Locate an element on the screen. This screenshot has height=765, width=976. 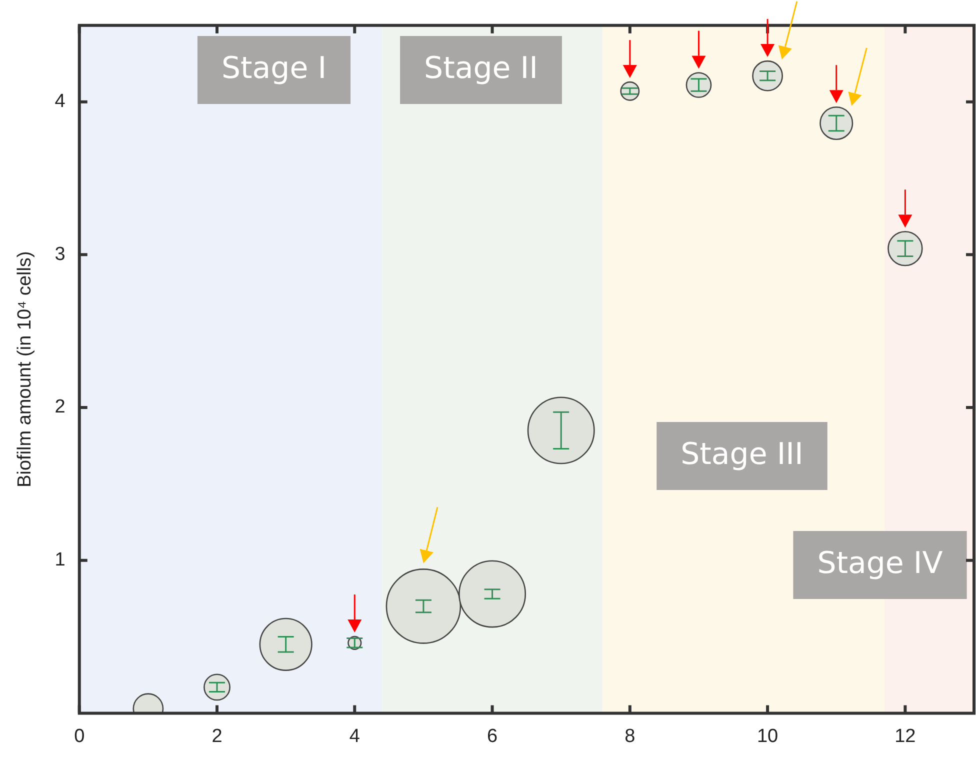
y-axis-title: Biofilm amount (in 10⁴ cells) is located at coordinates (25, 369).